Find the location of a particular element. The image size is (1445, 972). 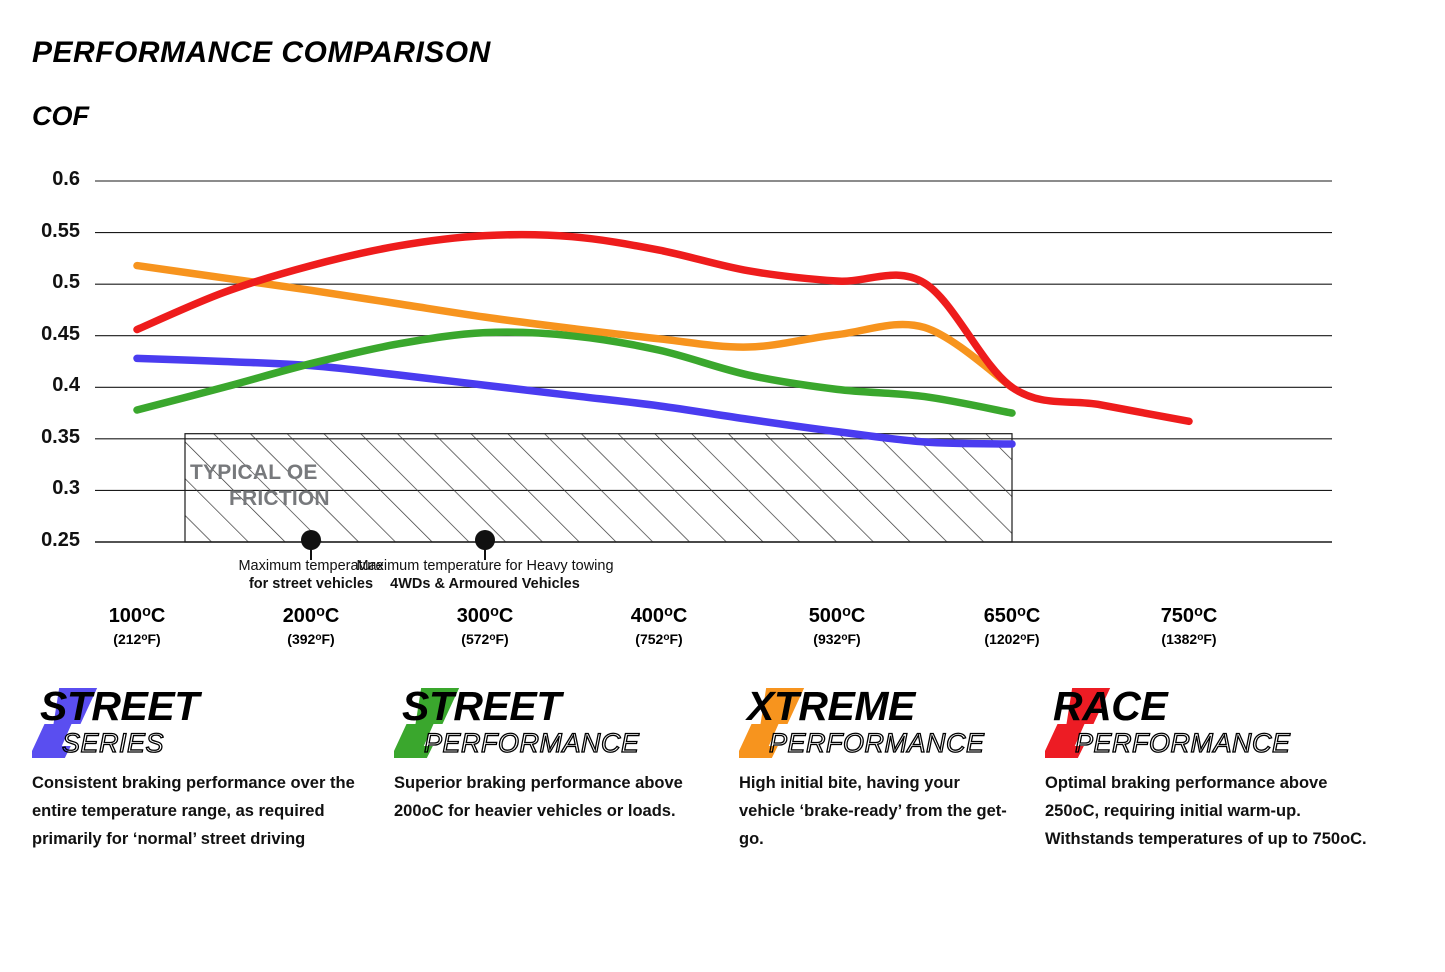

x-tick-celsius: 500oC is located at coordinates (837, 616).